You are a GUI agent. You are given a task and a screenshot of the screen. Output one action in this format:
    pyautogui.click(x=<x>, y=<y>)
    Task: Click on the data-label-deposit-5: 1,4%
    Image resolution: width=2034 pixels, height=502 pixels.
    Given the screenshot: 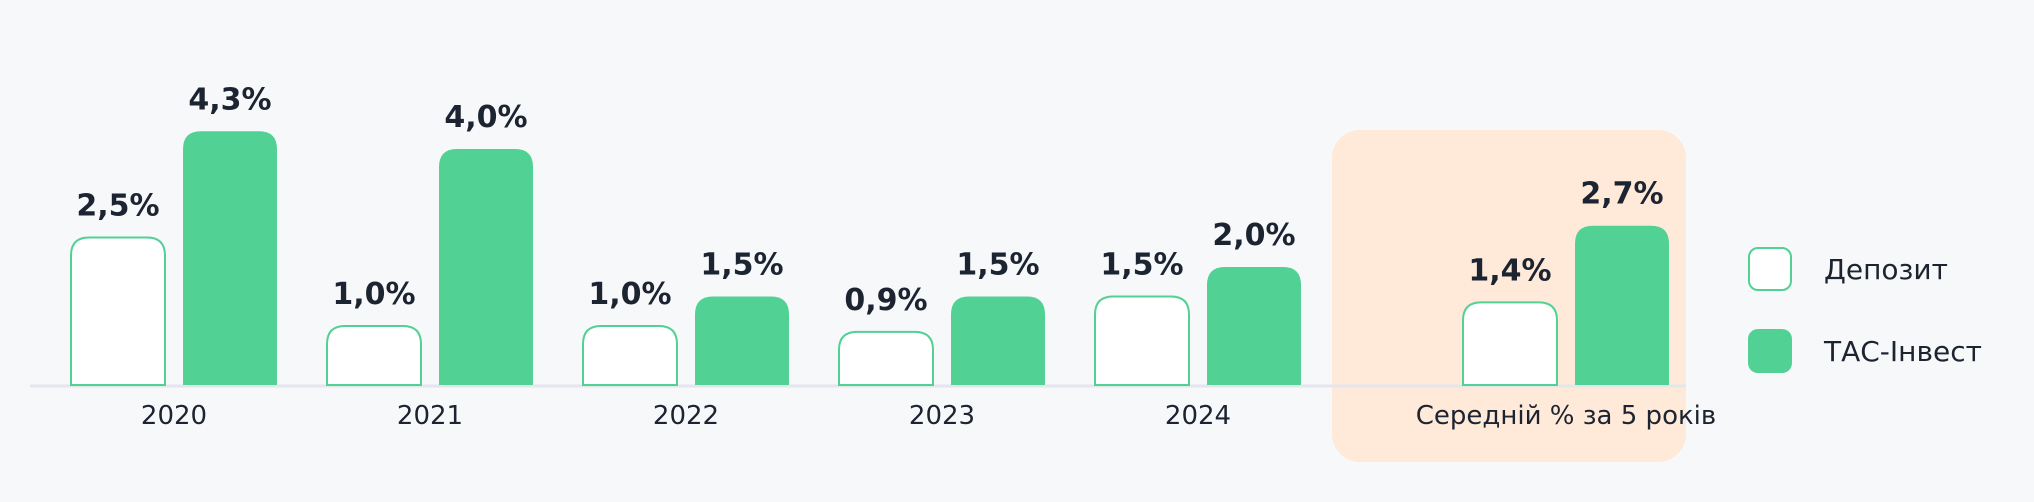 What is the action you would take?
    pyautogui.click(x=1509, y=270)
    